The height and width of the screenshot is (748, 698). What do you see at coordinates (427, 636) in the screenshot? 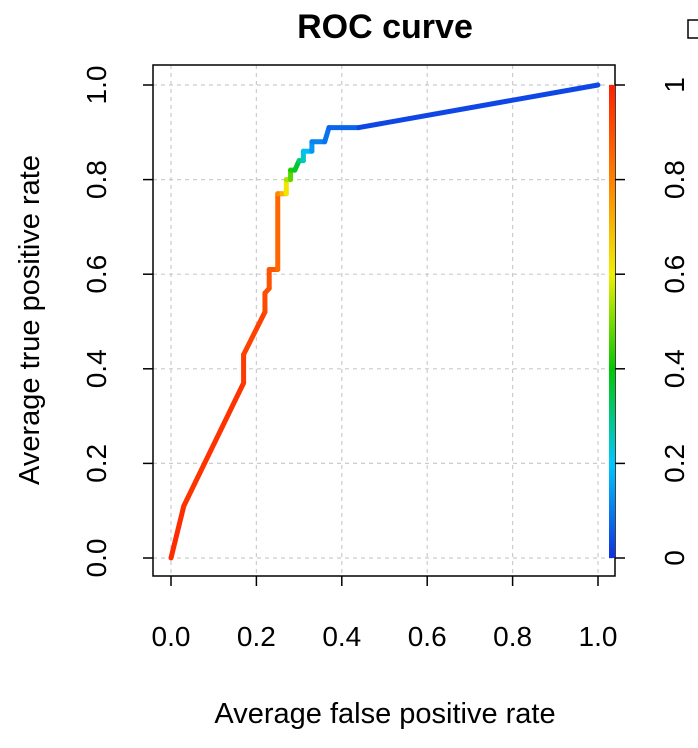
I see `x-tick-label-3: 0.6` at bounding box center [427, 636].